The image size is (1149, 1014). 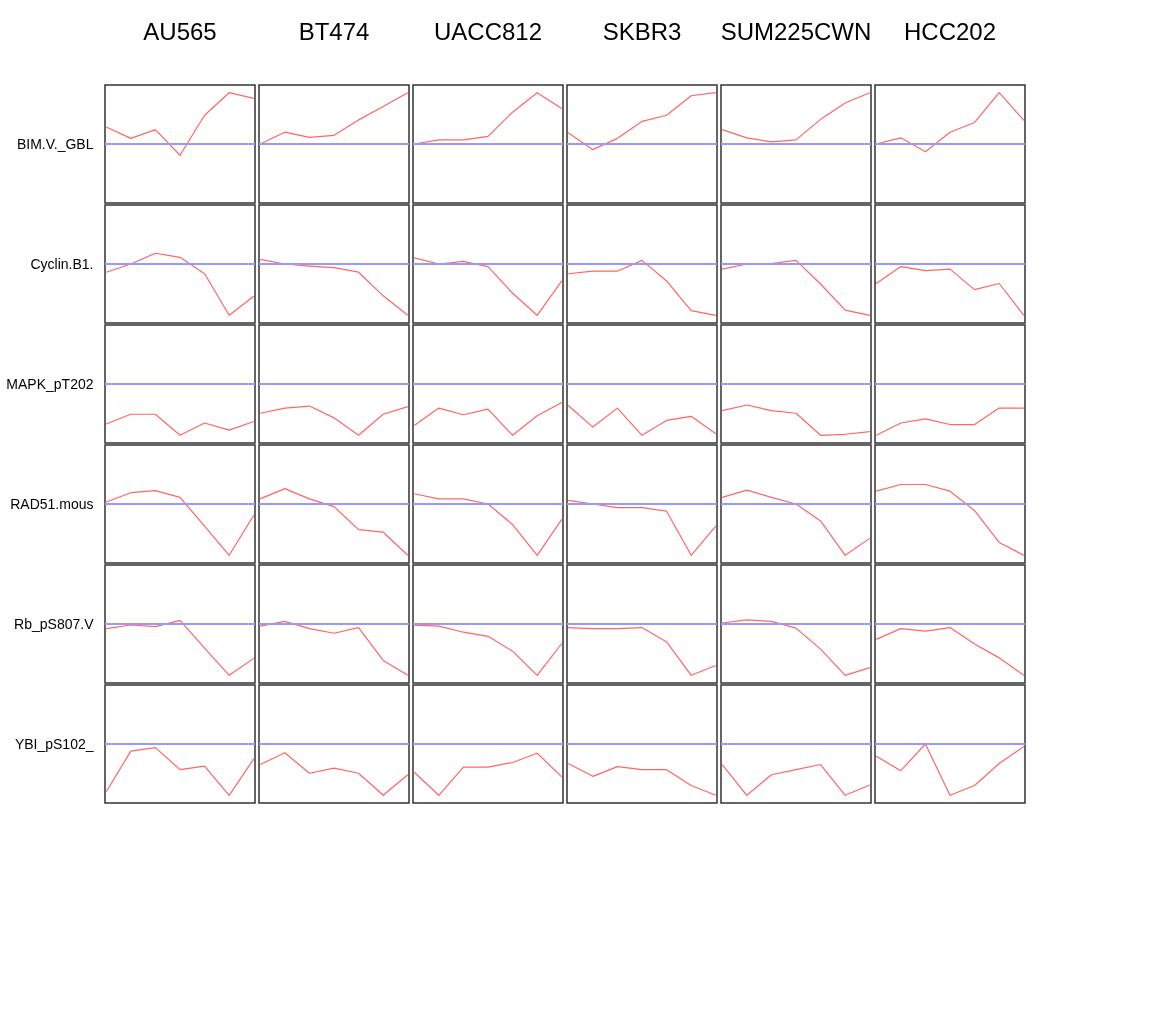 I want to click on chart-title: BT474, so click(x=334, y=31).